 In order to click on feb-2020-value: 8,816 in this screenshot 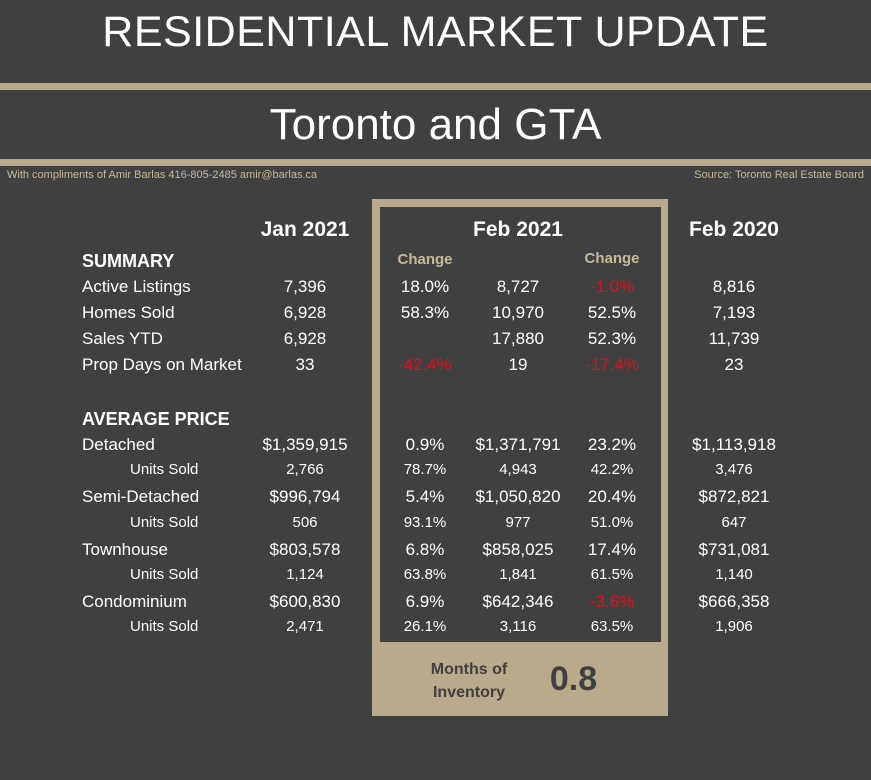, I will do `click(734, 286)`.